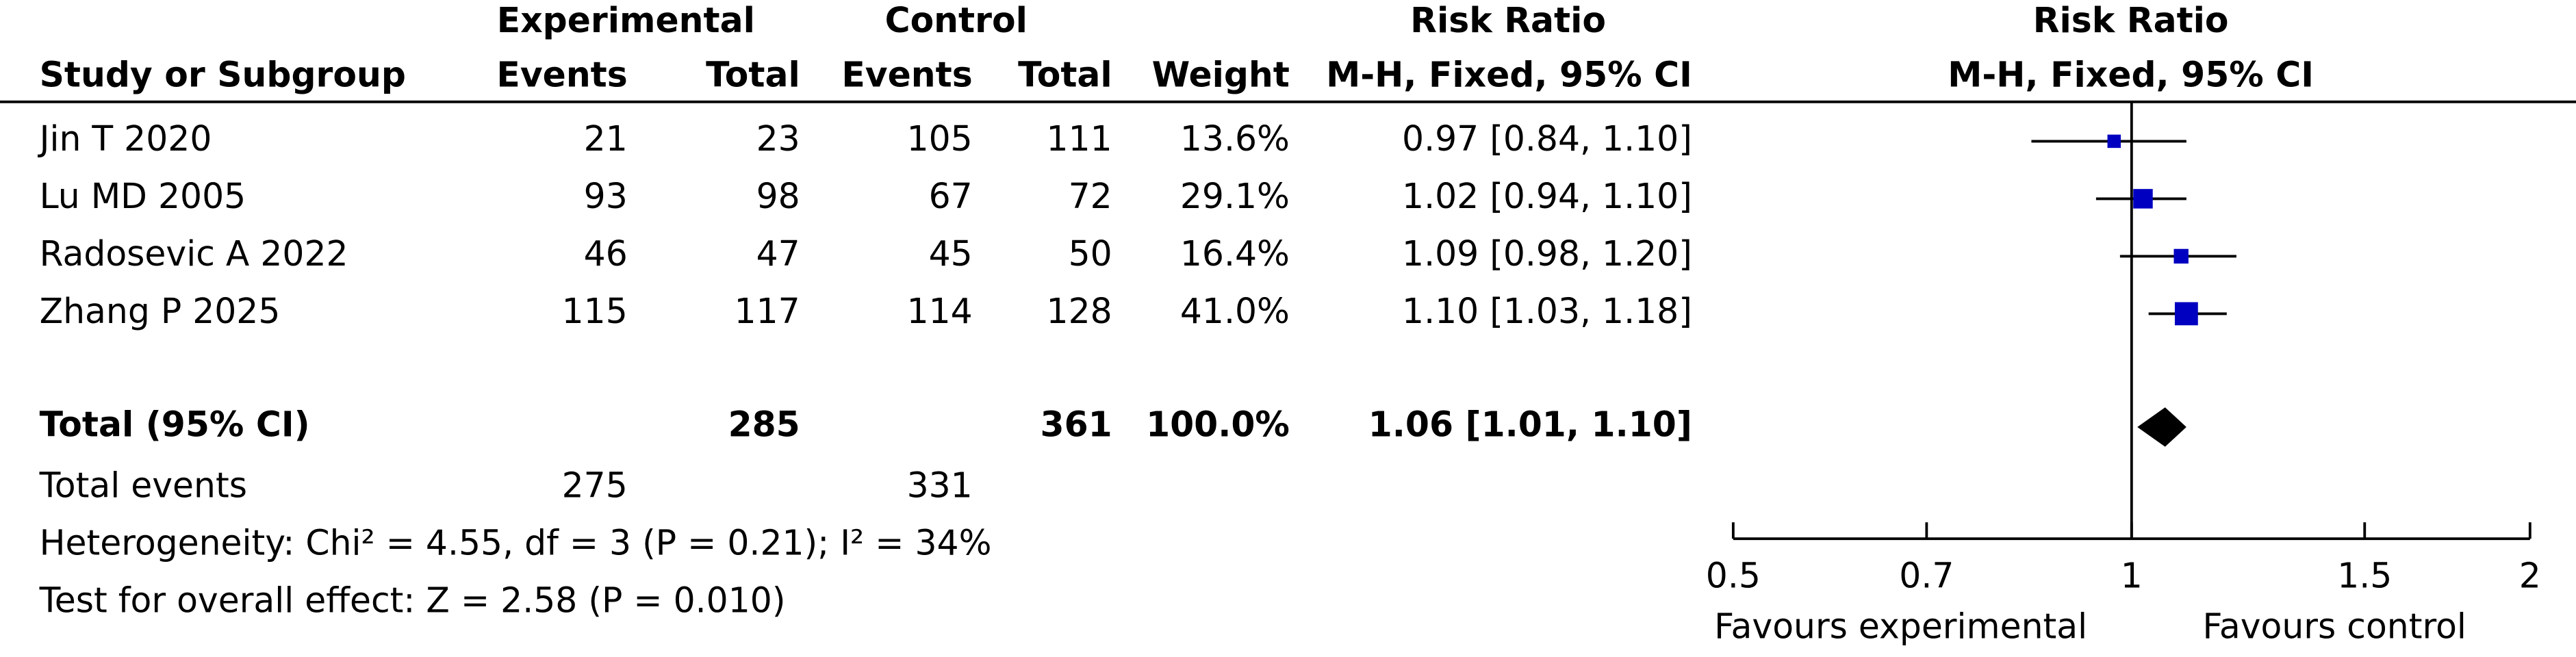 This screenshot has height=657, width=2576. What do you see at coordinates (1090, 196) in the screenshot?
I see `table-cell: 72` at bounding box center [1090, 196].